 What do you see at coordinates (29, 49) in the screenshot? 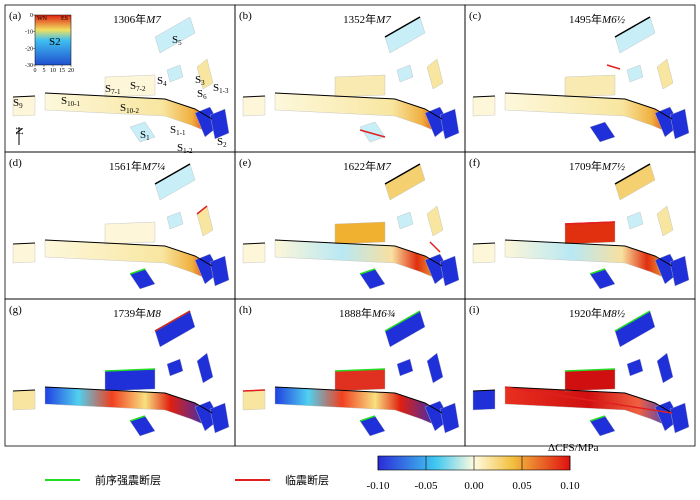
I see `inset-tick-label: -20` at bounding box center [29, 49].